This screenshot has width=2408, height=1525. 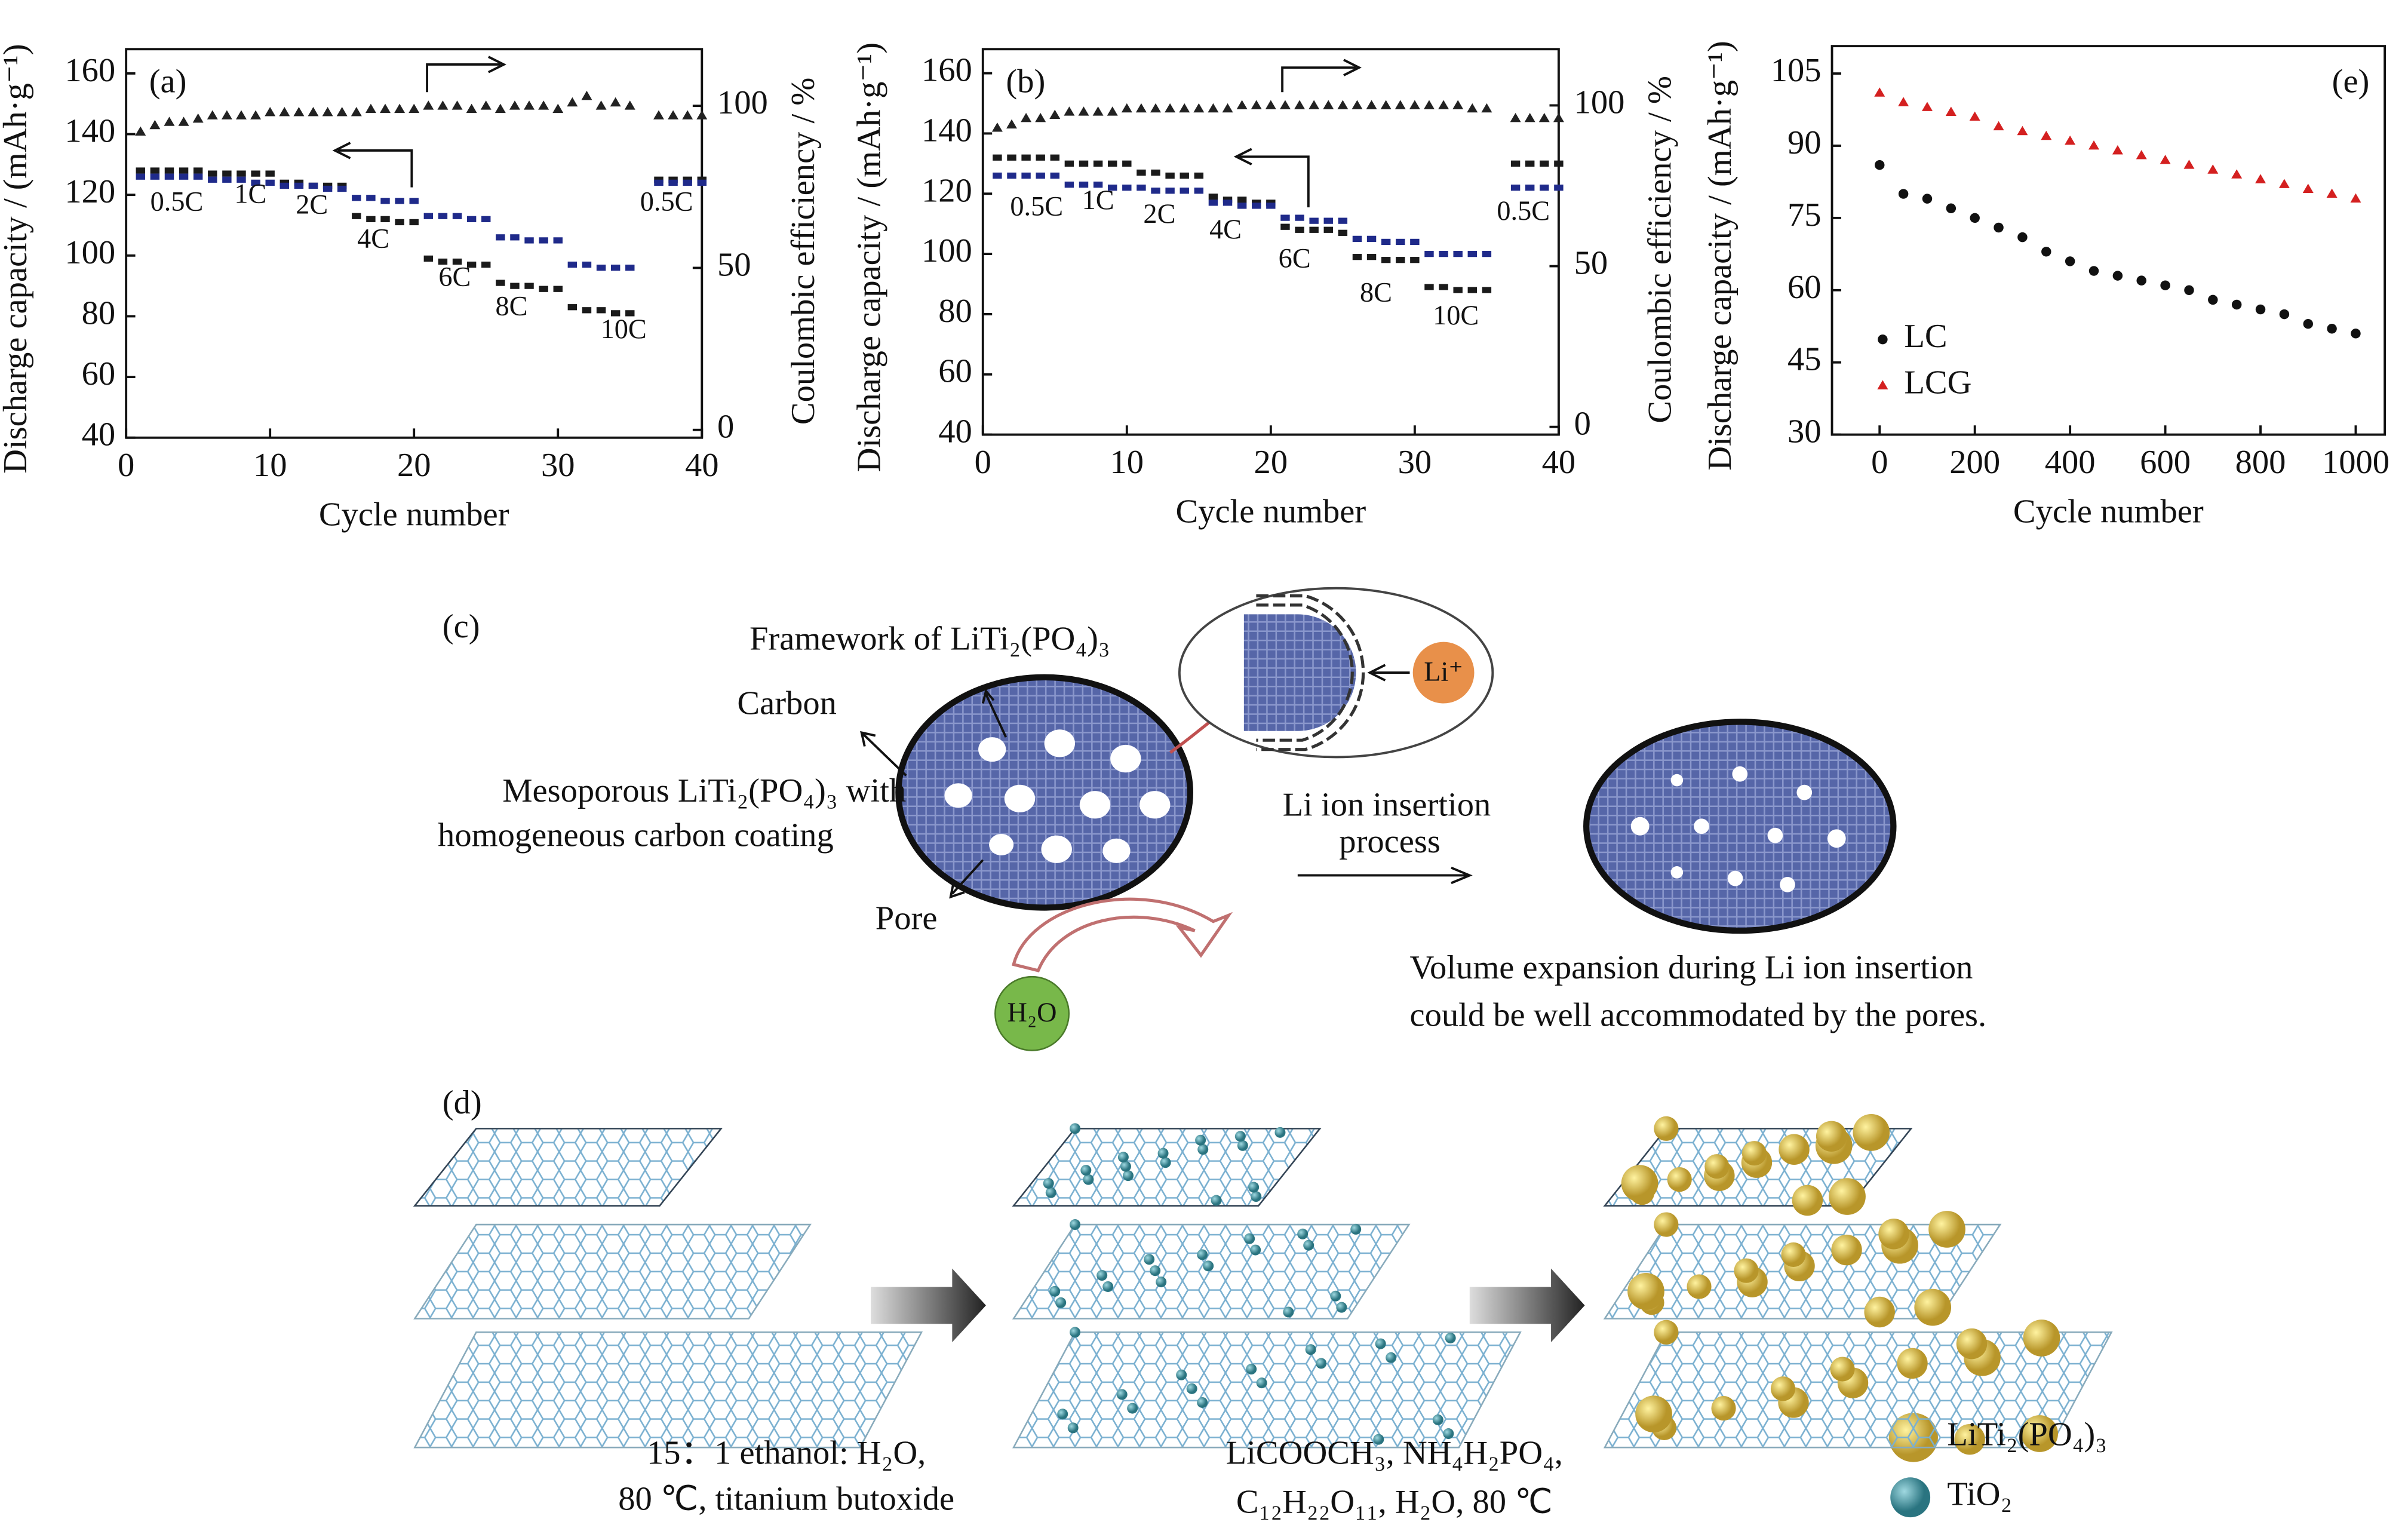 What do you see at coordinates (1720, 255) in the screenshot?
I see `y-axis-label: Discharge capacity / (mAh·g⁻¹)` at bounding box center [1720, 255].